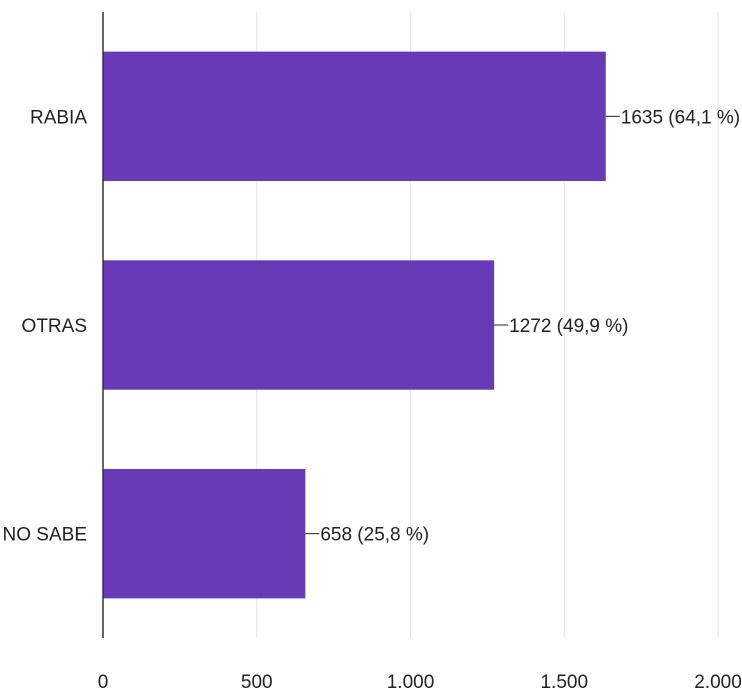 Image resolution: width=742 pixels, height=698 pixels. What do you see at coordinates (58, 117) in the screenshot?
I see `category-label: RABIA` at bounding box center [58, 117].